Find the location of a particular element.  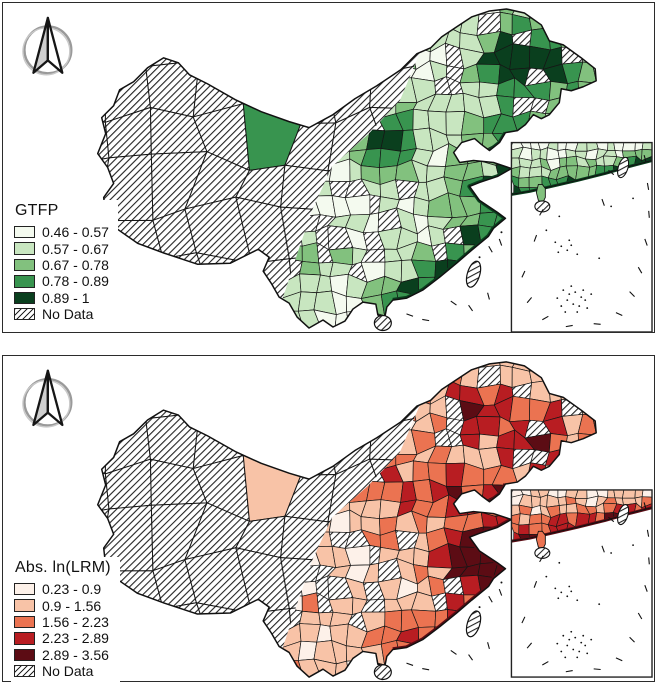

legend-label: 0.78 - 0.89 is located at coordinates (75, 281).